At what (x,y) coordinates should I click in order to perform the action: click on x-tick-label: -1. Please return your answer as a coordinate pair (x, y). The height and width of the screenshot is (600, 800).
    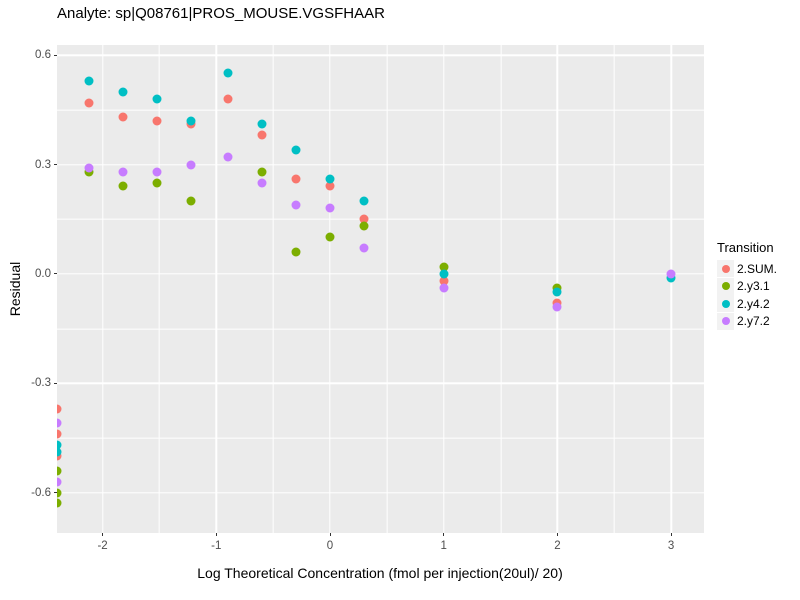
    Looking at the image, I should click on (216, 546).